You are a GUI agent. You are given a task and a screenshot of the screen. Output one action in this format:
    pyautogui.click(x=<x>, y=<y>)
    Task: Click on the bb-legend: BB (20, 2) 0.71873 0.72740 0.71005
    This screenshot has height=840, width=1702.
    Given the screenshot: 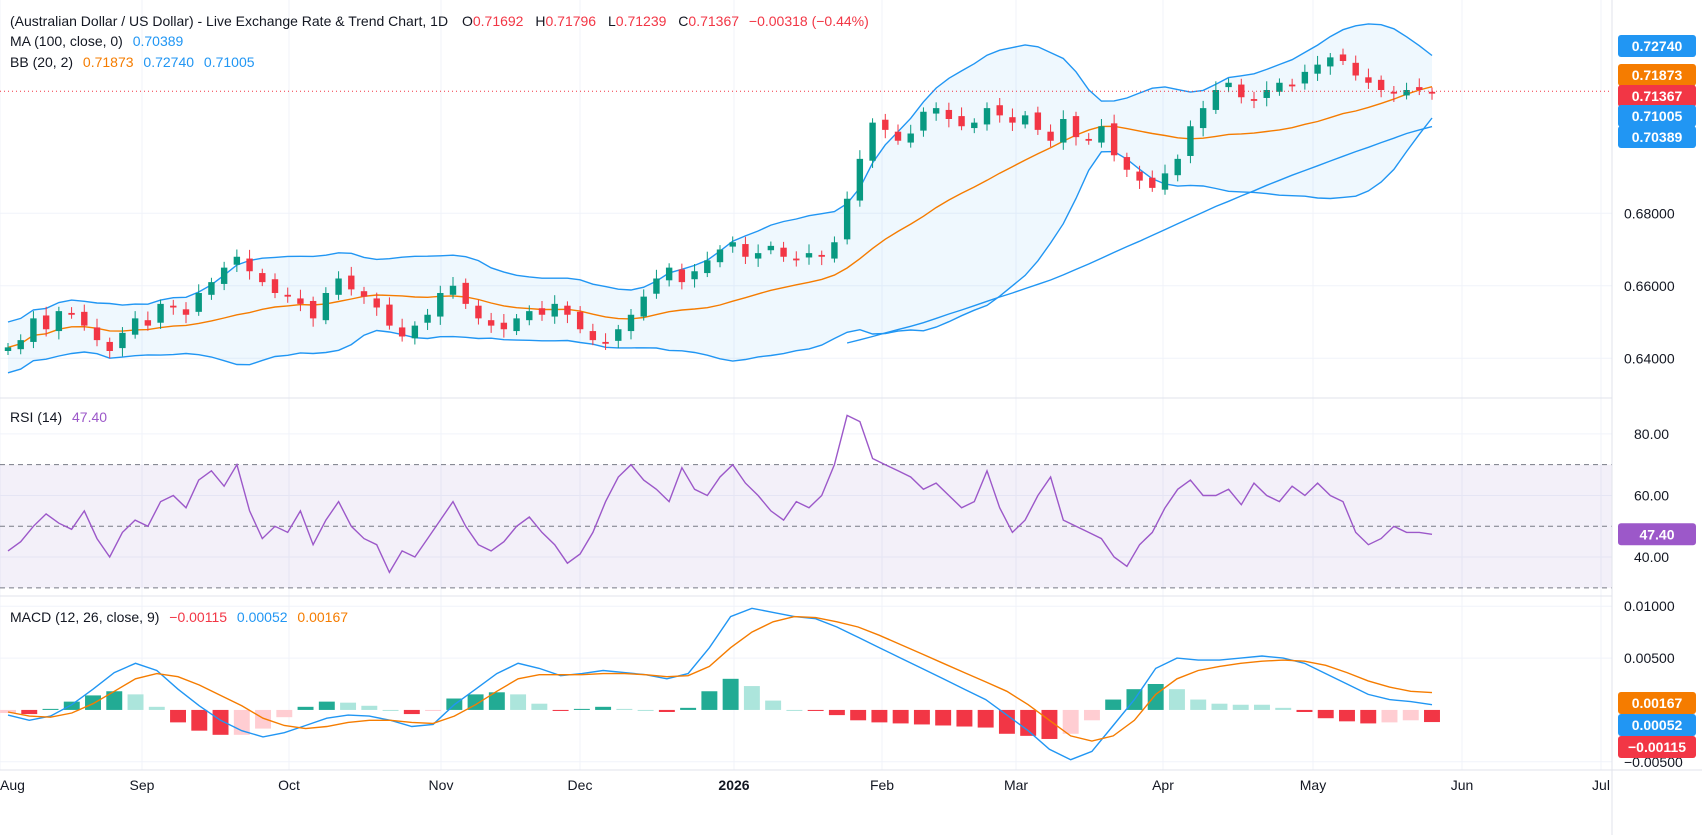 What is the action you would take?
    pyautogui.click(x=132, y=62)
    